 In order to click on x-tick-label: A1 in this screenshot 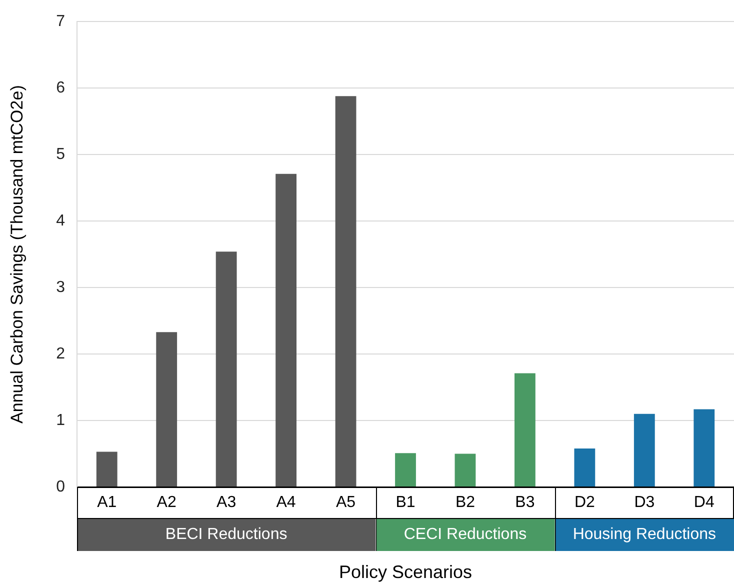, I will do `click(107, 502)`.